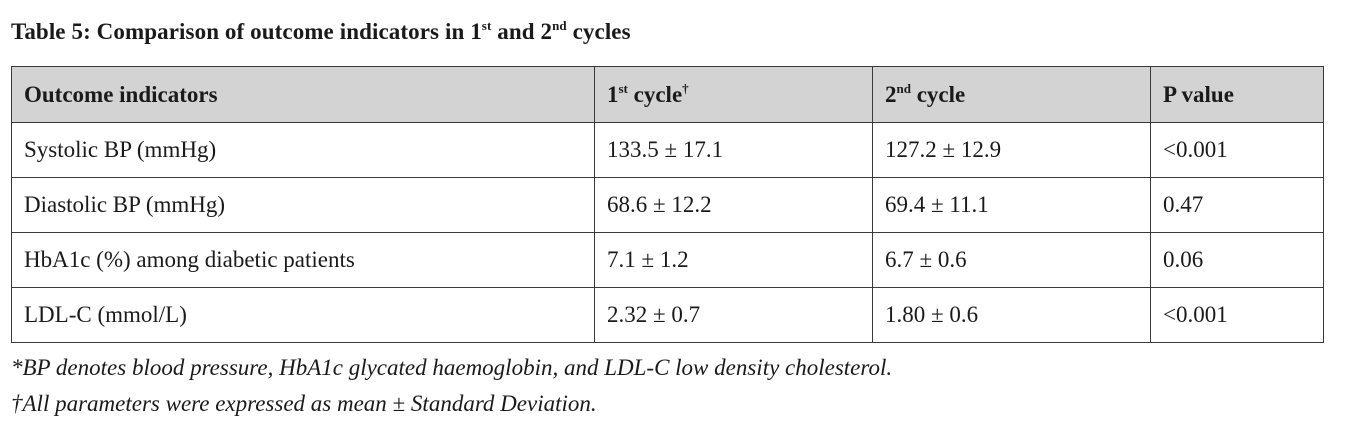 Image resolution: width=1356 pixels, height=425 pixels. I want to click on table-cell: LDL-C (mmol/L), so click(303, 315).